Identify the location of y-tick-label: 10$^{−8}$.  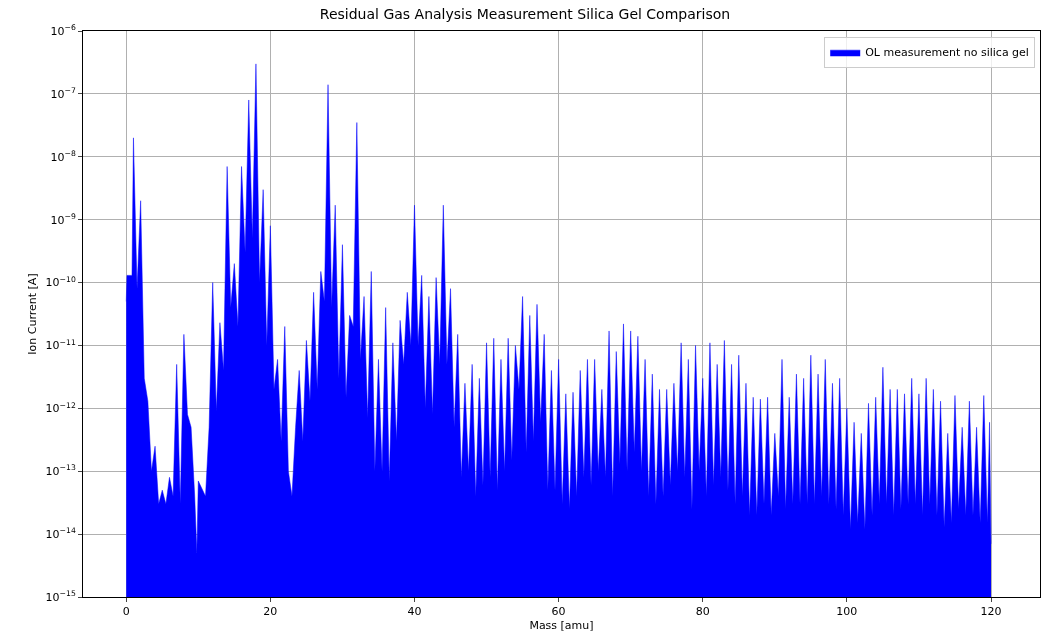
(63, 156).